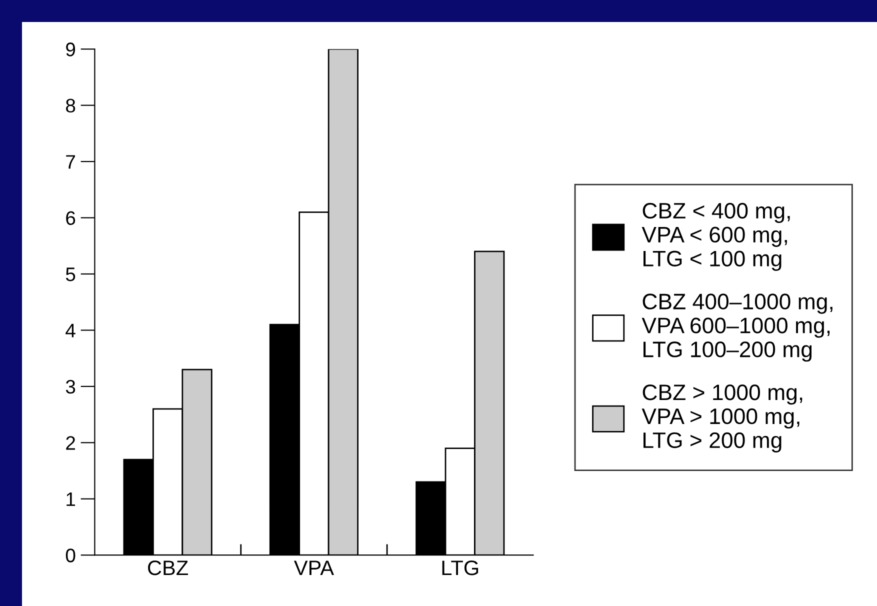 This screenshot has height=606, width=877. I want to click on legend-label: CBZ > 1000 mg, VPA > 1000 mg, LTG > 200 mg, so click(722, 418).